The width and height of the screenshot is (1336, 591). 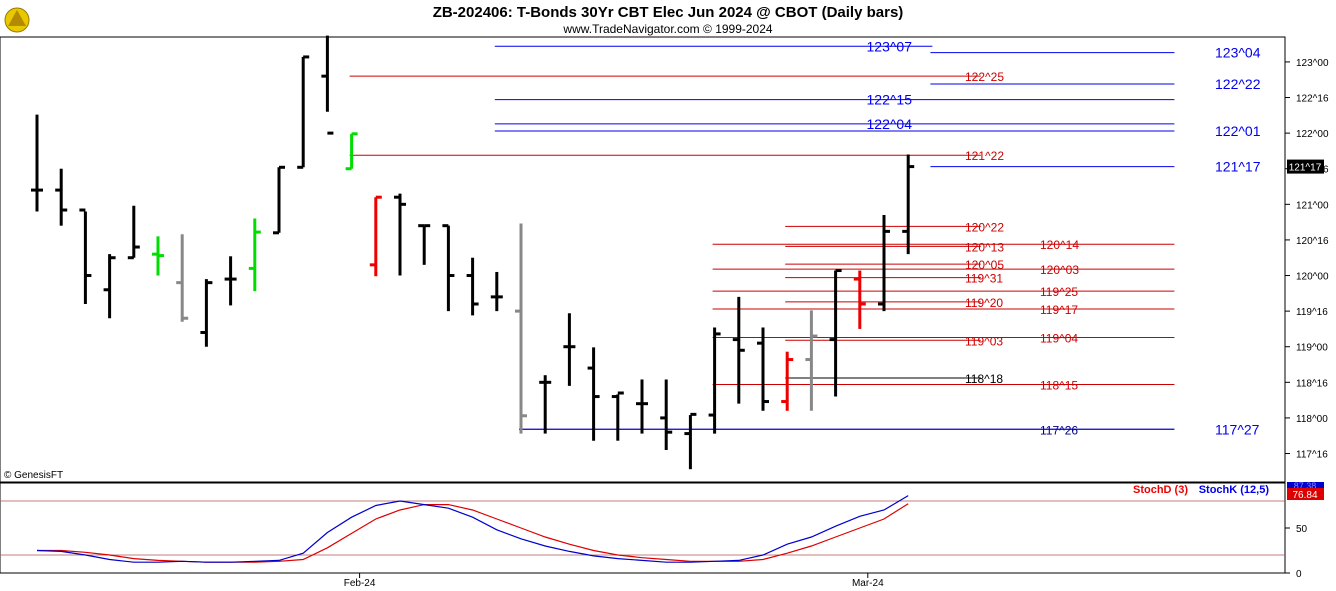 I want to click on level-label: 117^27, so click(x=1237, y=429).